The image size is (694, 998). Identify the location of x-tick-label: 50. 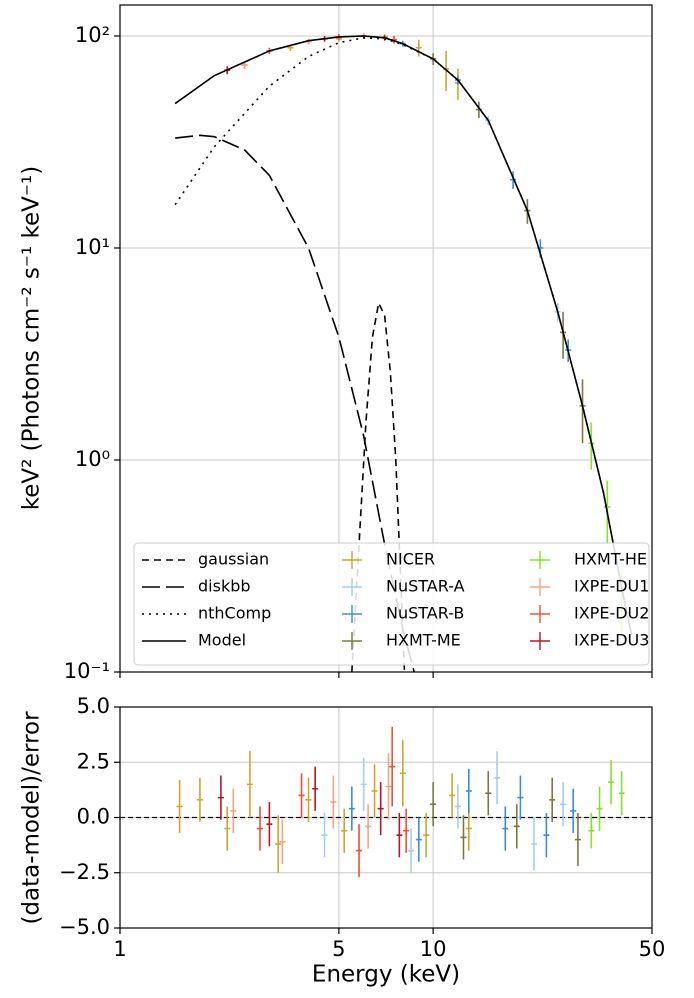
(652, 949).